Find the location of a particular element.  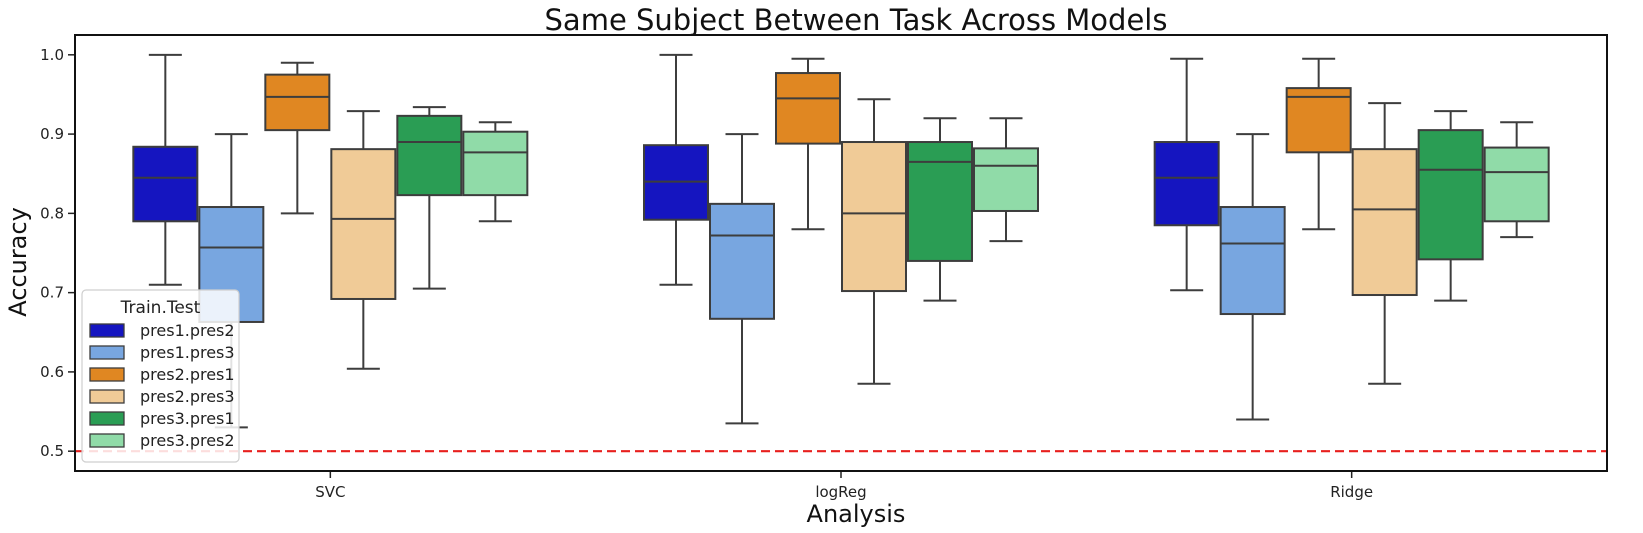

y-tick-label: 0.5 is located at coordinates (52, 451).